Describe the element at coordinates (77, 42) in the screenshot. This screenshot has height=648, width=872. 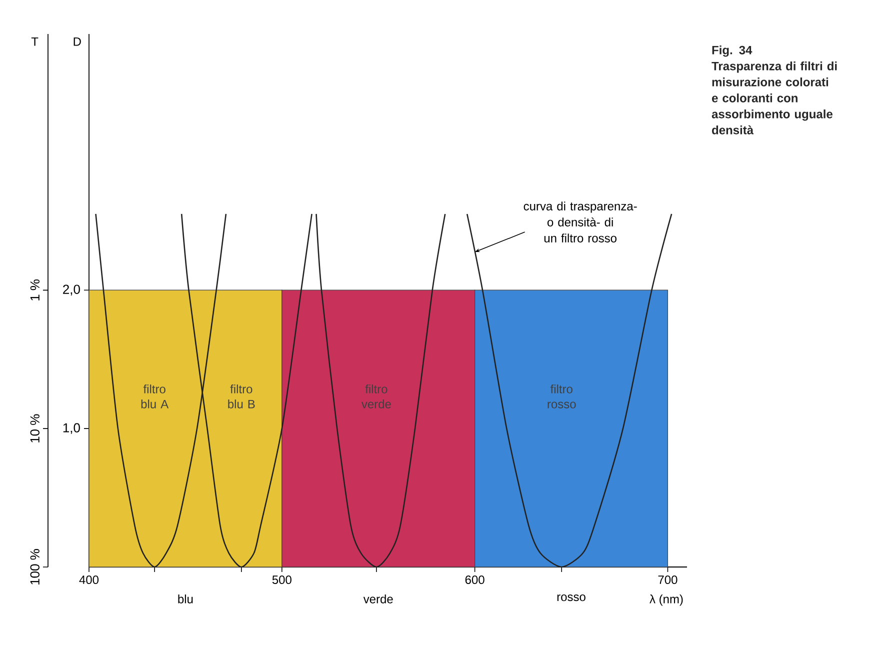
I see `y-axis-title: D` at that location.